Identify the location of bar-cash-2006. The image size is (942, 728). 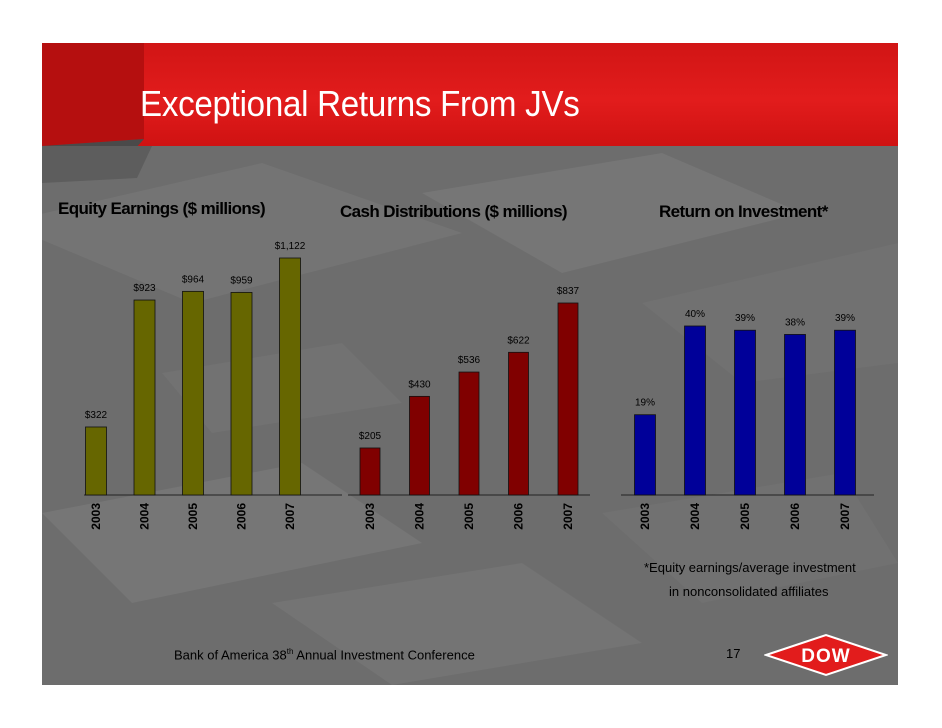
(518, 423).